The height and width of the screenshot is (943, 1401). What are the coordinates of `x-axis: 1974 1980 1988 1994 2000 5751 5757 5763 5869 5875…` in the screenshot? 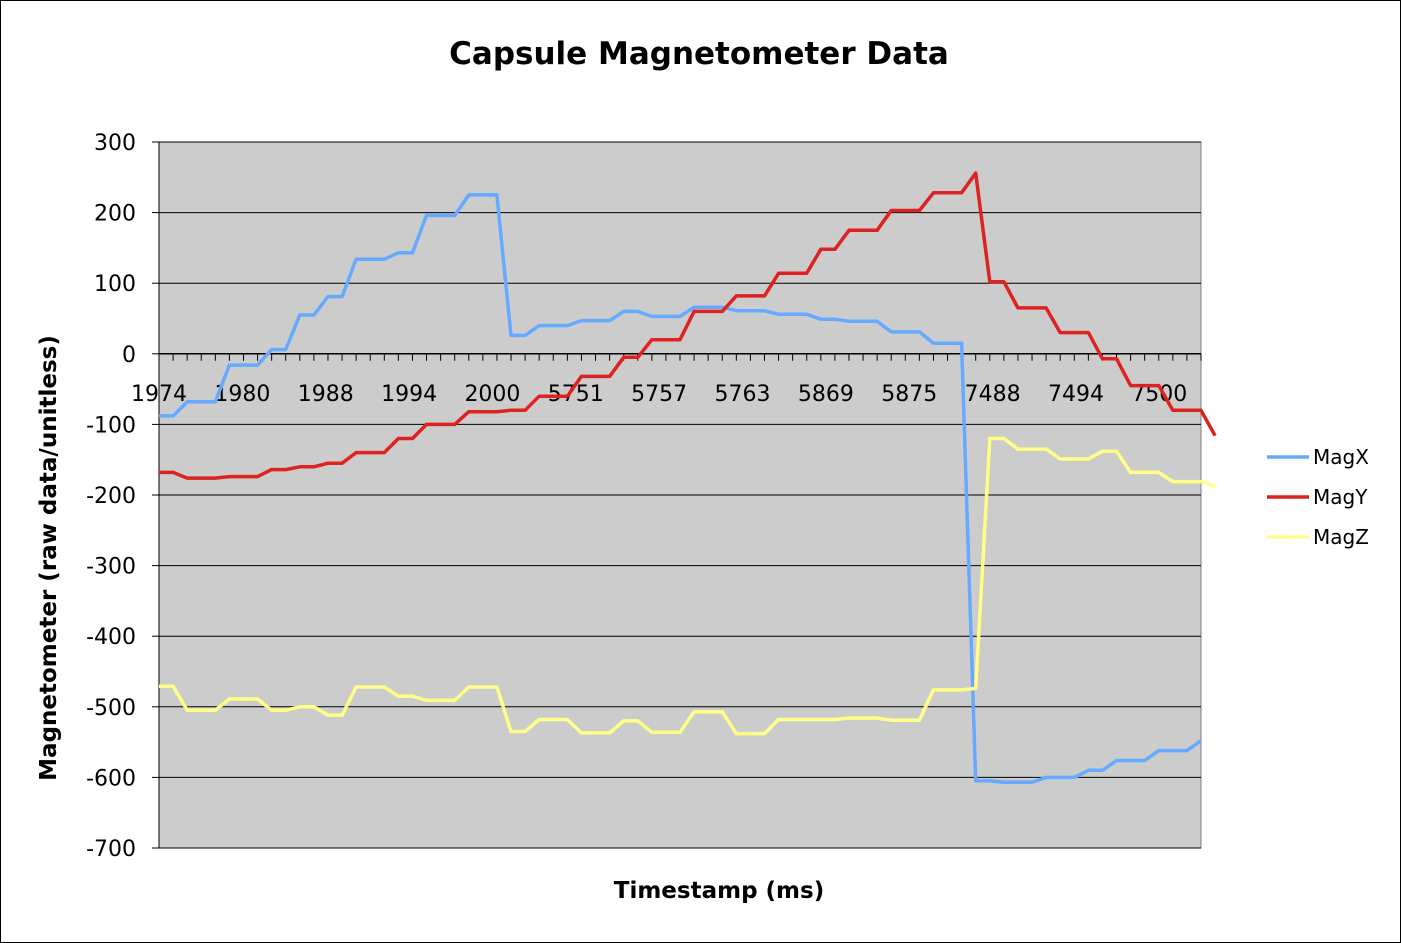 It's located at (666, 380).